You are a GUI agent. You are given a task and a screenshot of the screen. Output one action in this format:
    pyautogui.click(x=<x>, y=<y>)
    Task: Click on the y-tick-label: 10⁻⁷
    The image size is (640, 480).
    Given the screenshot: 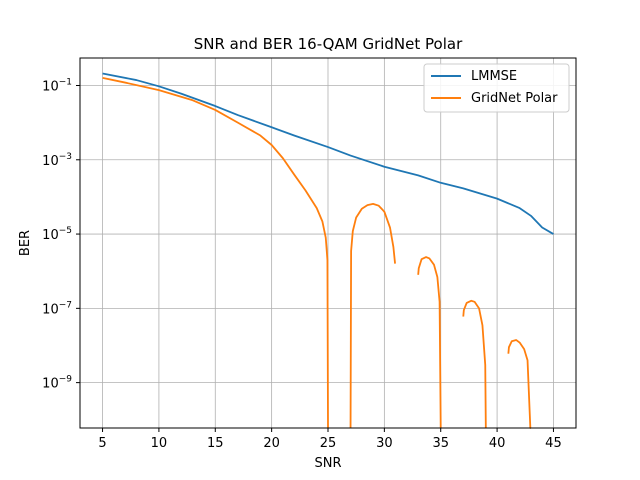 What is the action you would take?
    pyautogui.click(x=57, y=308)
    